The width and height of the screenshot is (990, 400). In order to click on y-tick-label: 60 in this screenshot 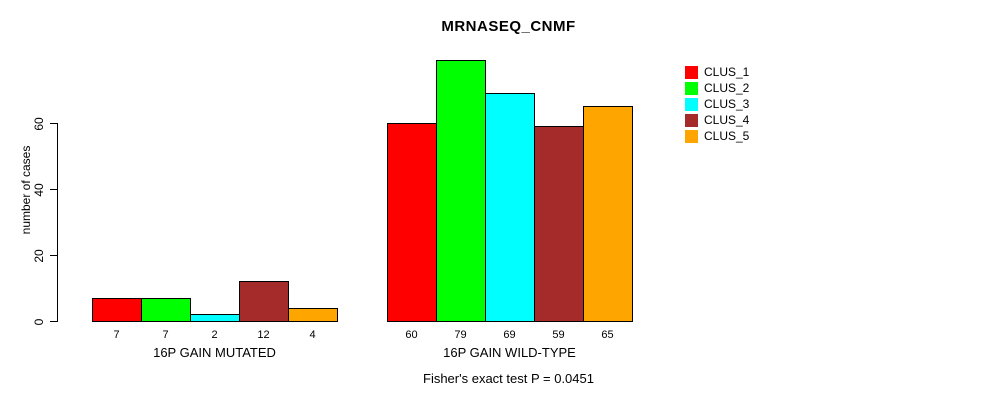, I will do `click(39, 123)`.